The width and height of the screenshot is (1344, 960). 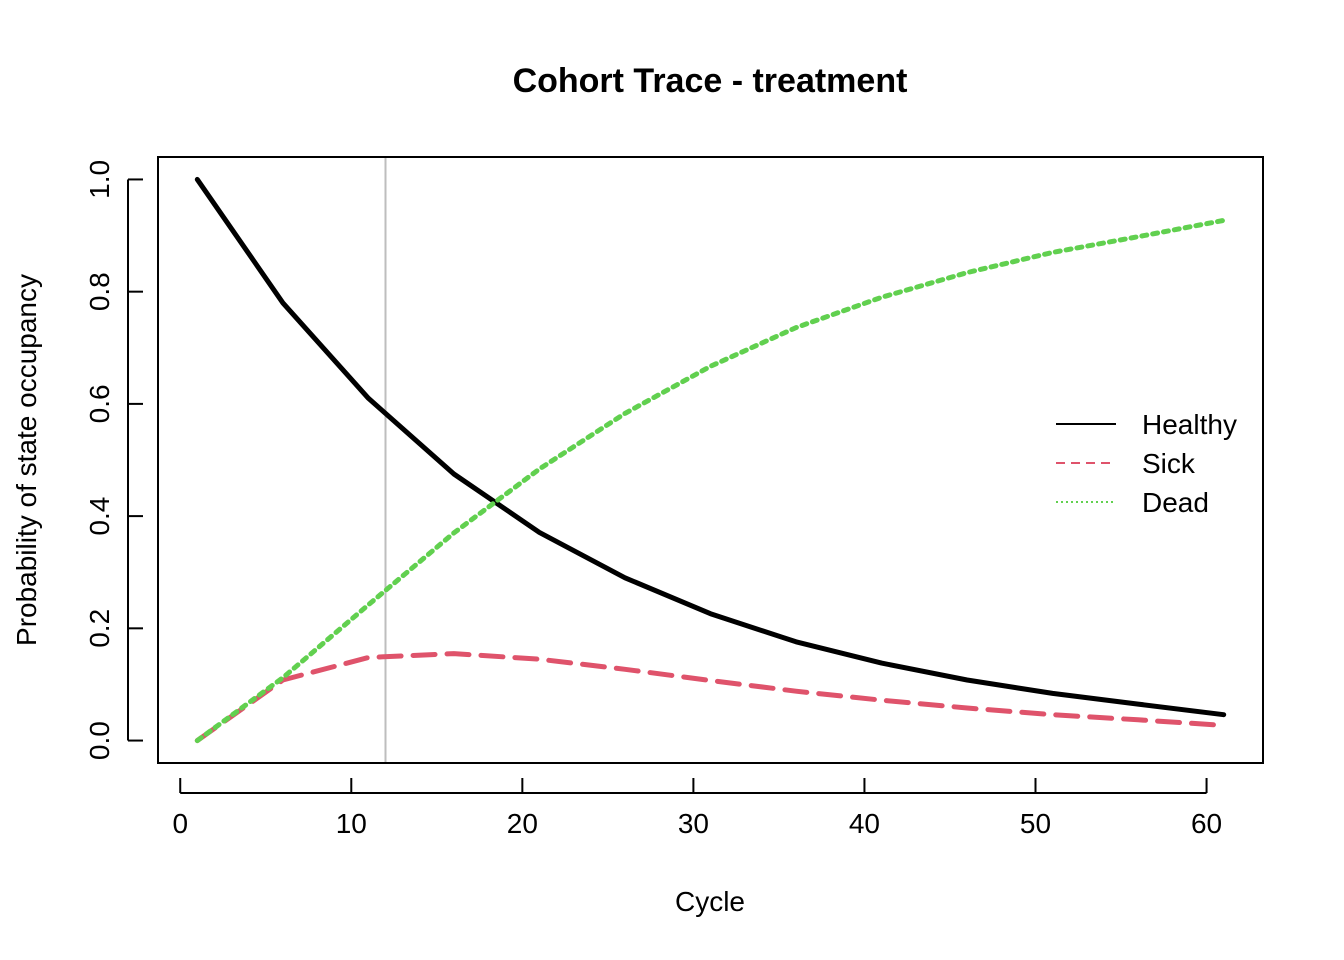 What do you see at coordinates (99, 628) in the screenshot?
I see `y-tick-label-1: 0.2` at bounding box center [99, 628].